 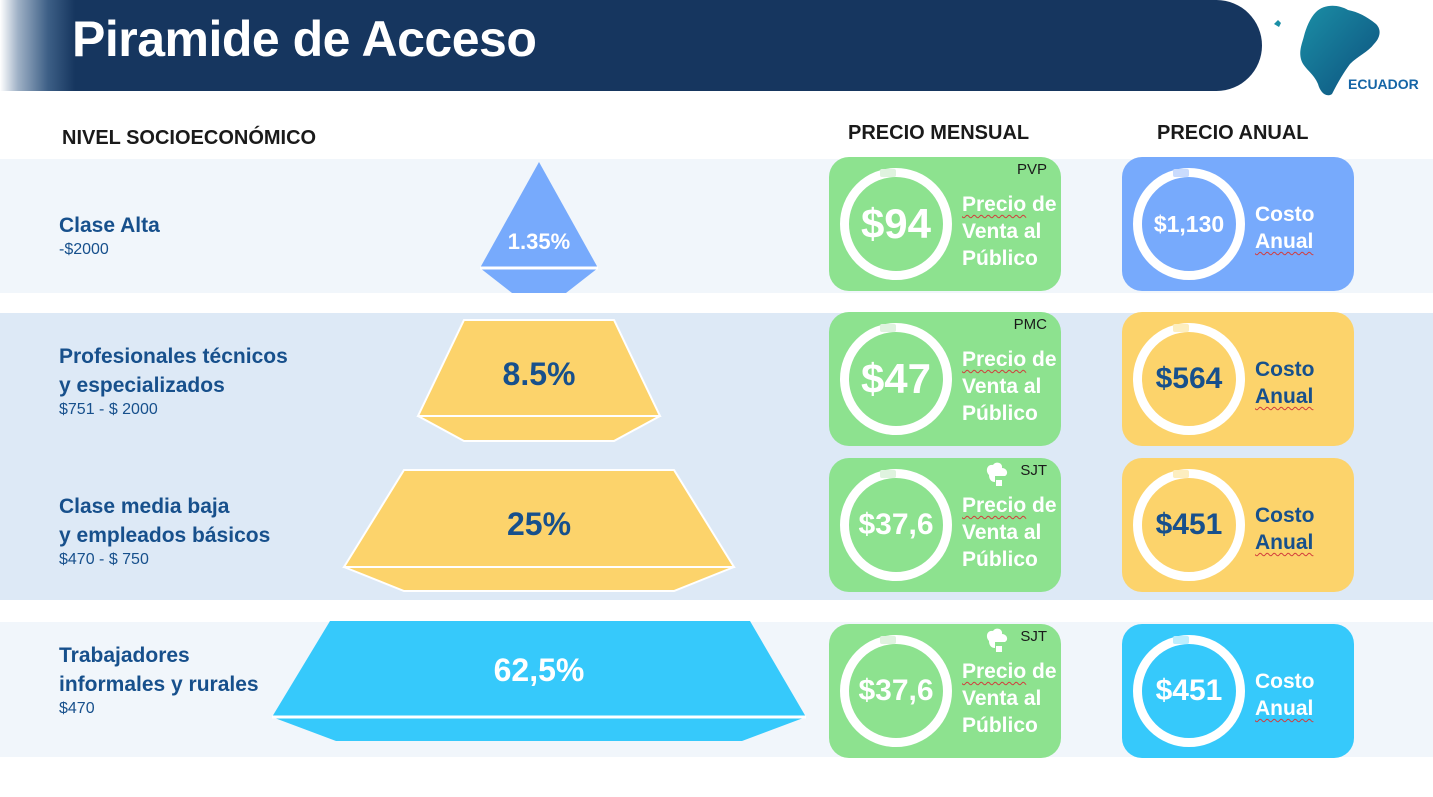 I want to click on tier-income-range: -$2000, so click(x=84, y=249).